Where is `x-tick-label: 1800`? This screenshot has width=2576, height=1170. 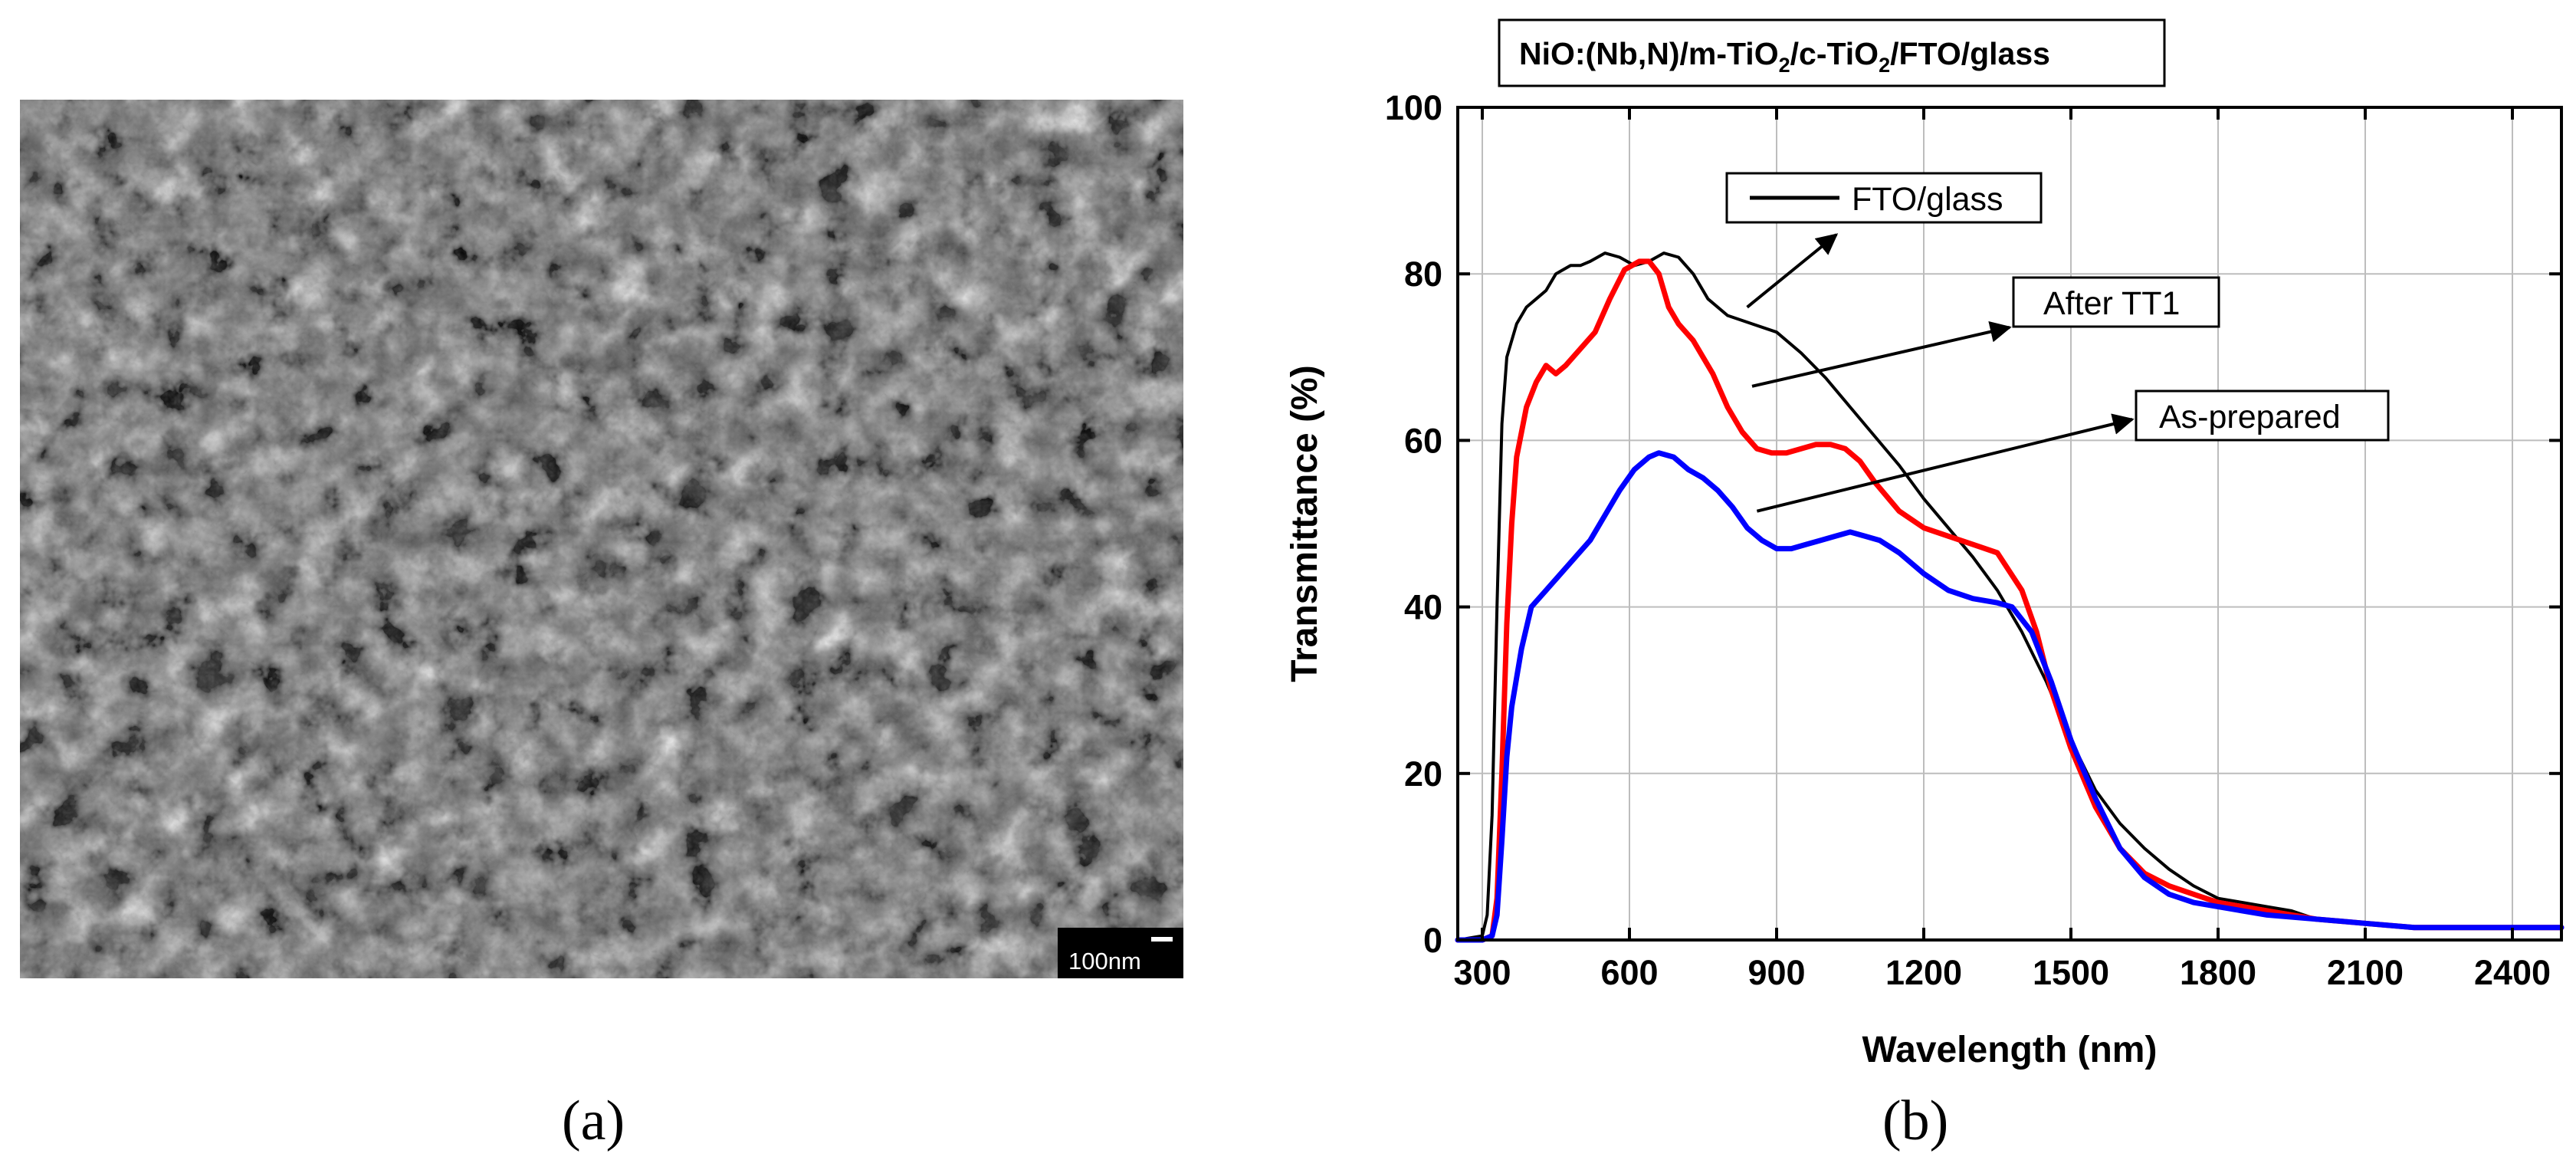 x-tick-label: 1800 is located at coordinates (2218, 972).